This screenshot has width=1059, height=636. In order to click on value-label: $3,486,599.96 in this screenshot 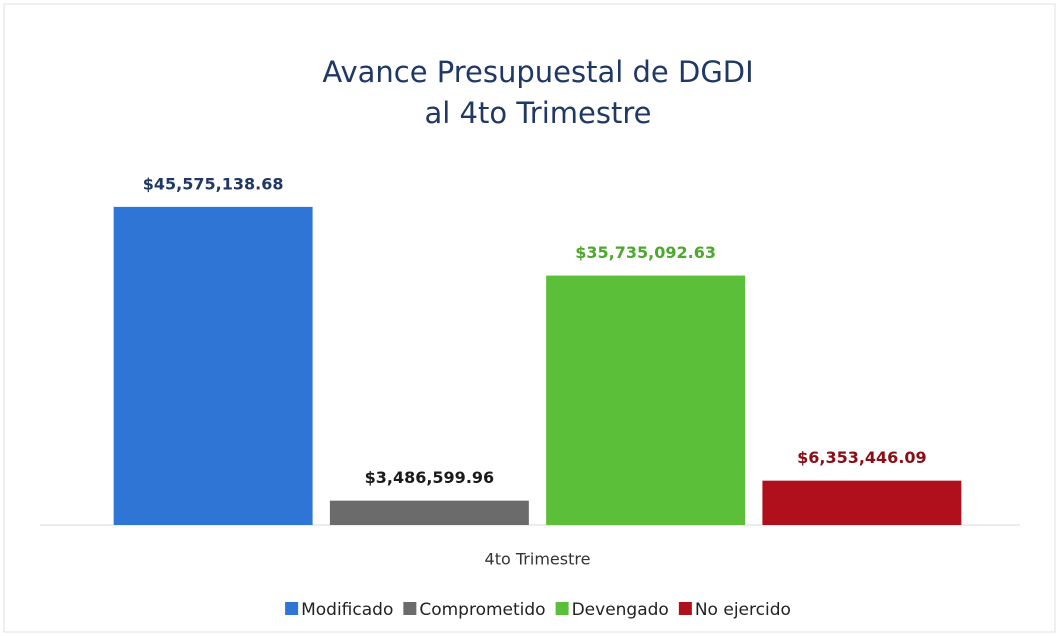, I will do `click(430, 477)`.